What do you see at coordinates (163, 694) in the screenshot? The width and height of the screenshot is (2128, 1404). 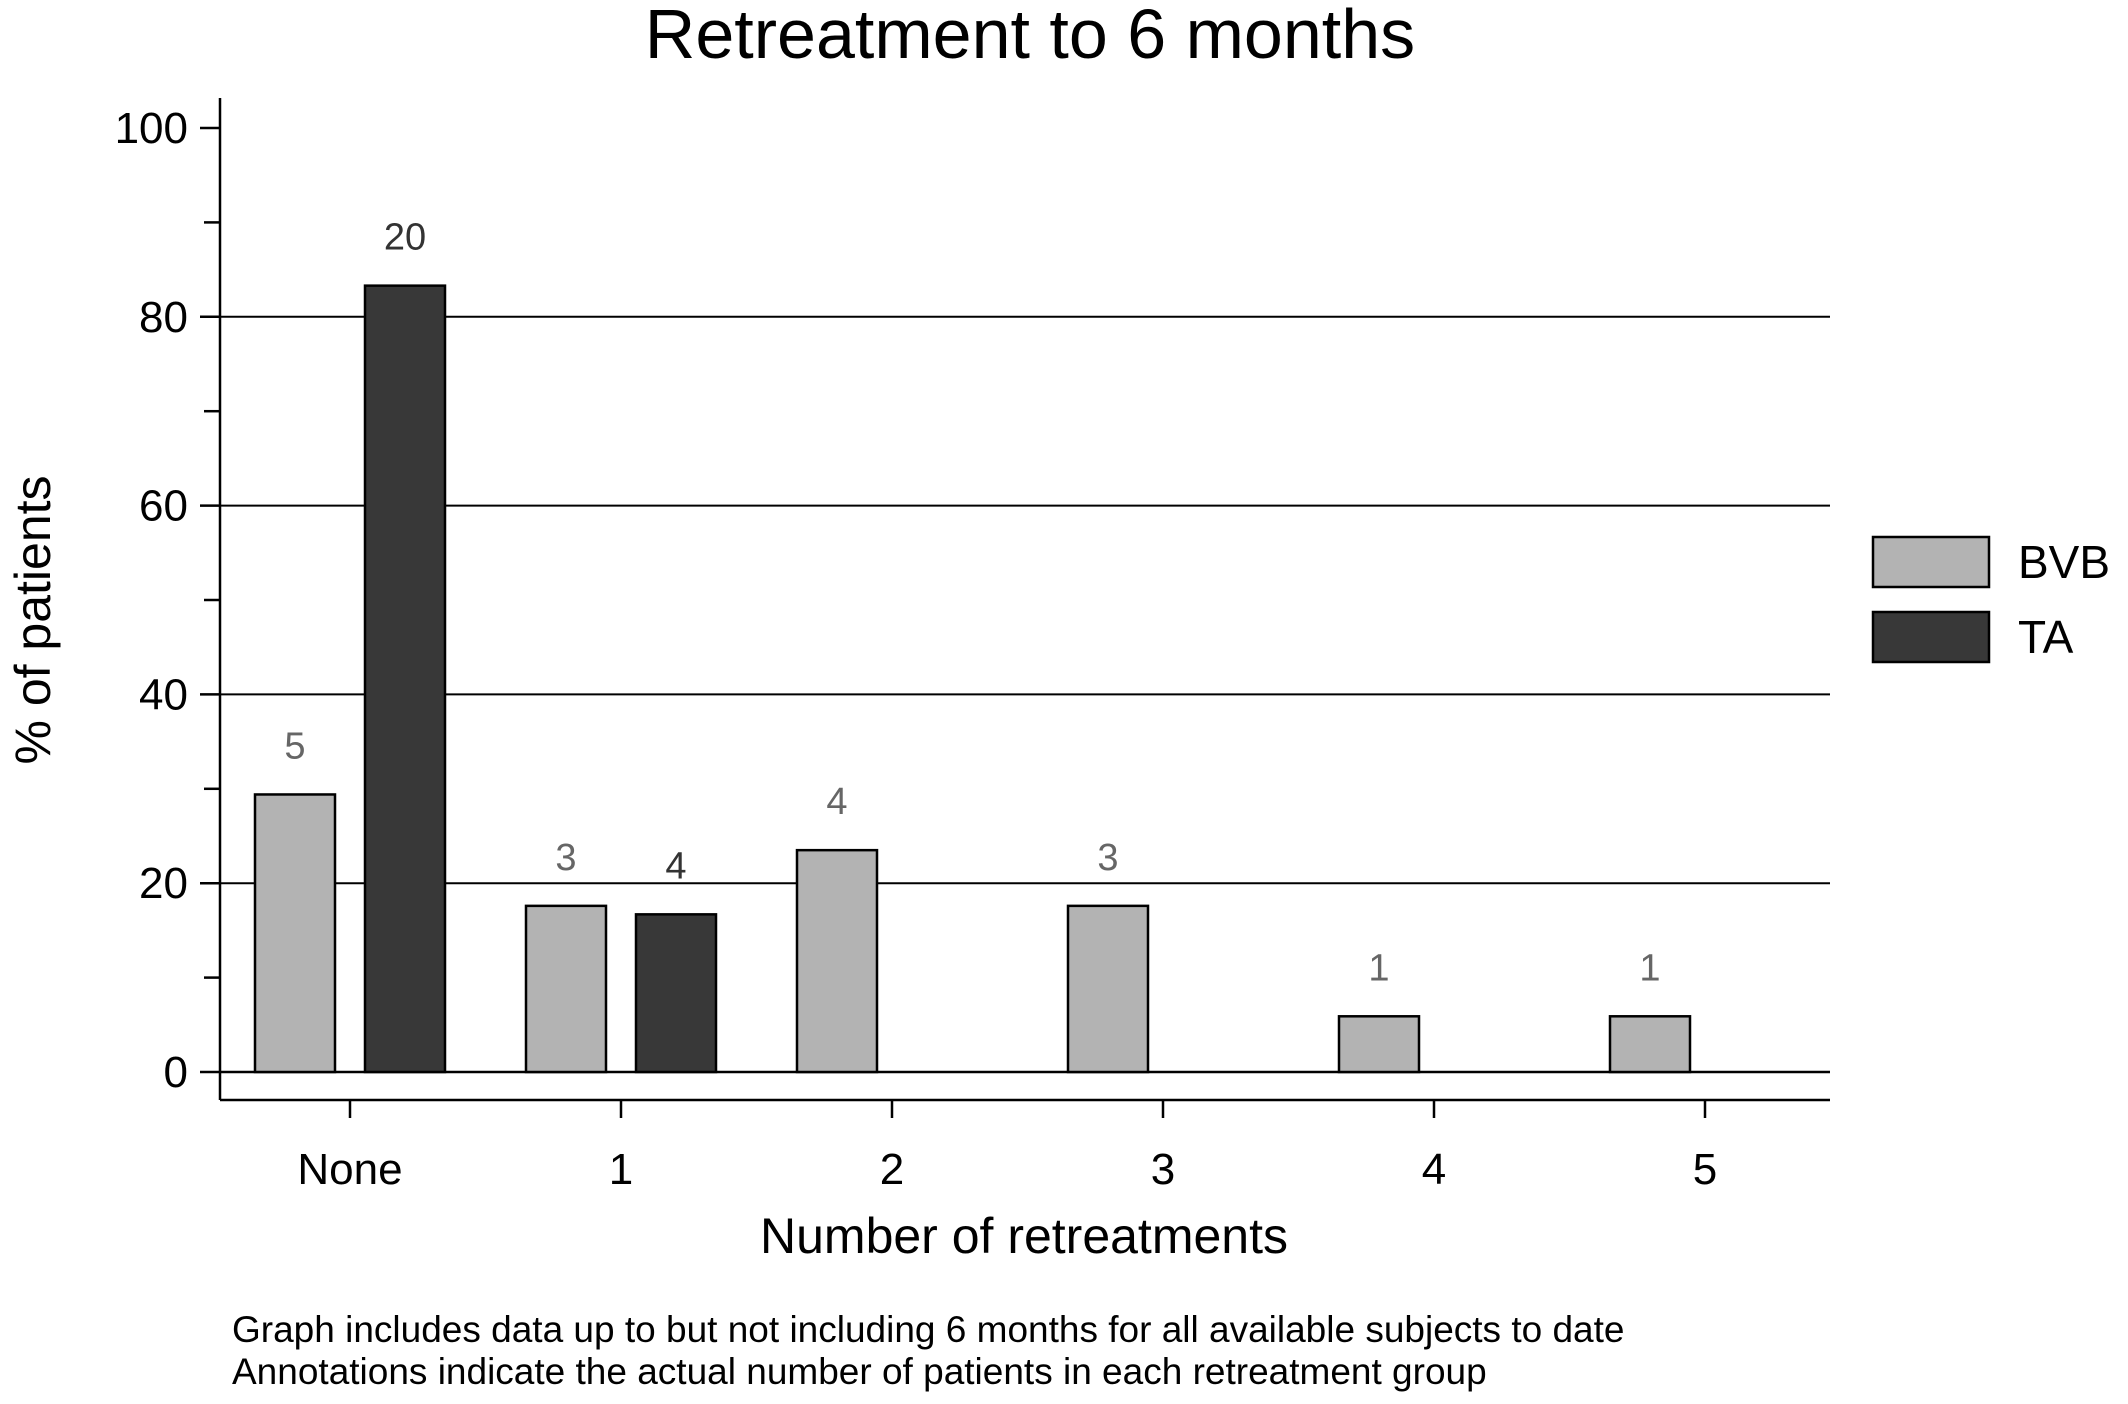 I see `y-tick-label: 40` at bounding box center [163, 694].